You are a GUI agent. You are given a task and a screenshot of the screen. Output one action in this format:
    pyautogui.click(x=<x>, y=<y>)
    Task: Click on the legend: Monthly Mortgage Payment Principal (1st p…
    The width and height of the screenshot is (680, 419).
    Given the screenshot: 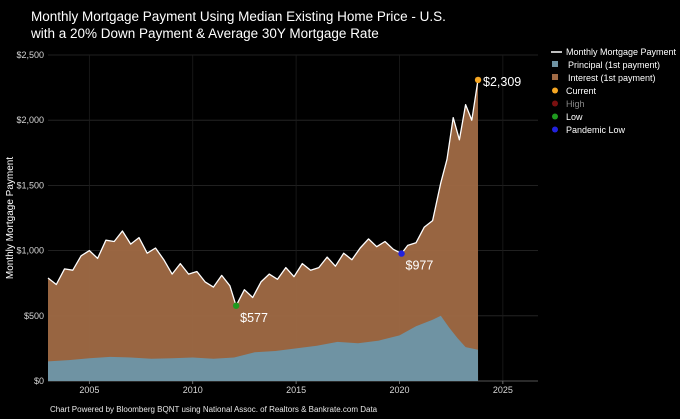 What is the action you would take?
    pyautogui.click(x=614, y=91)
    